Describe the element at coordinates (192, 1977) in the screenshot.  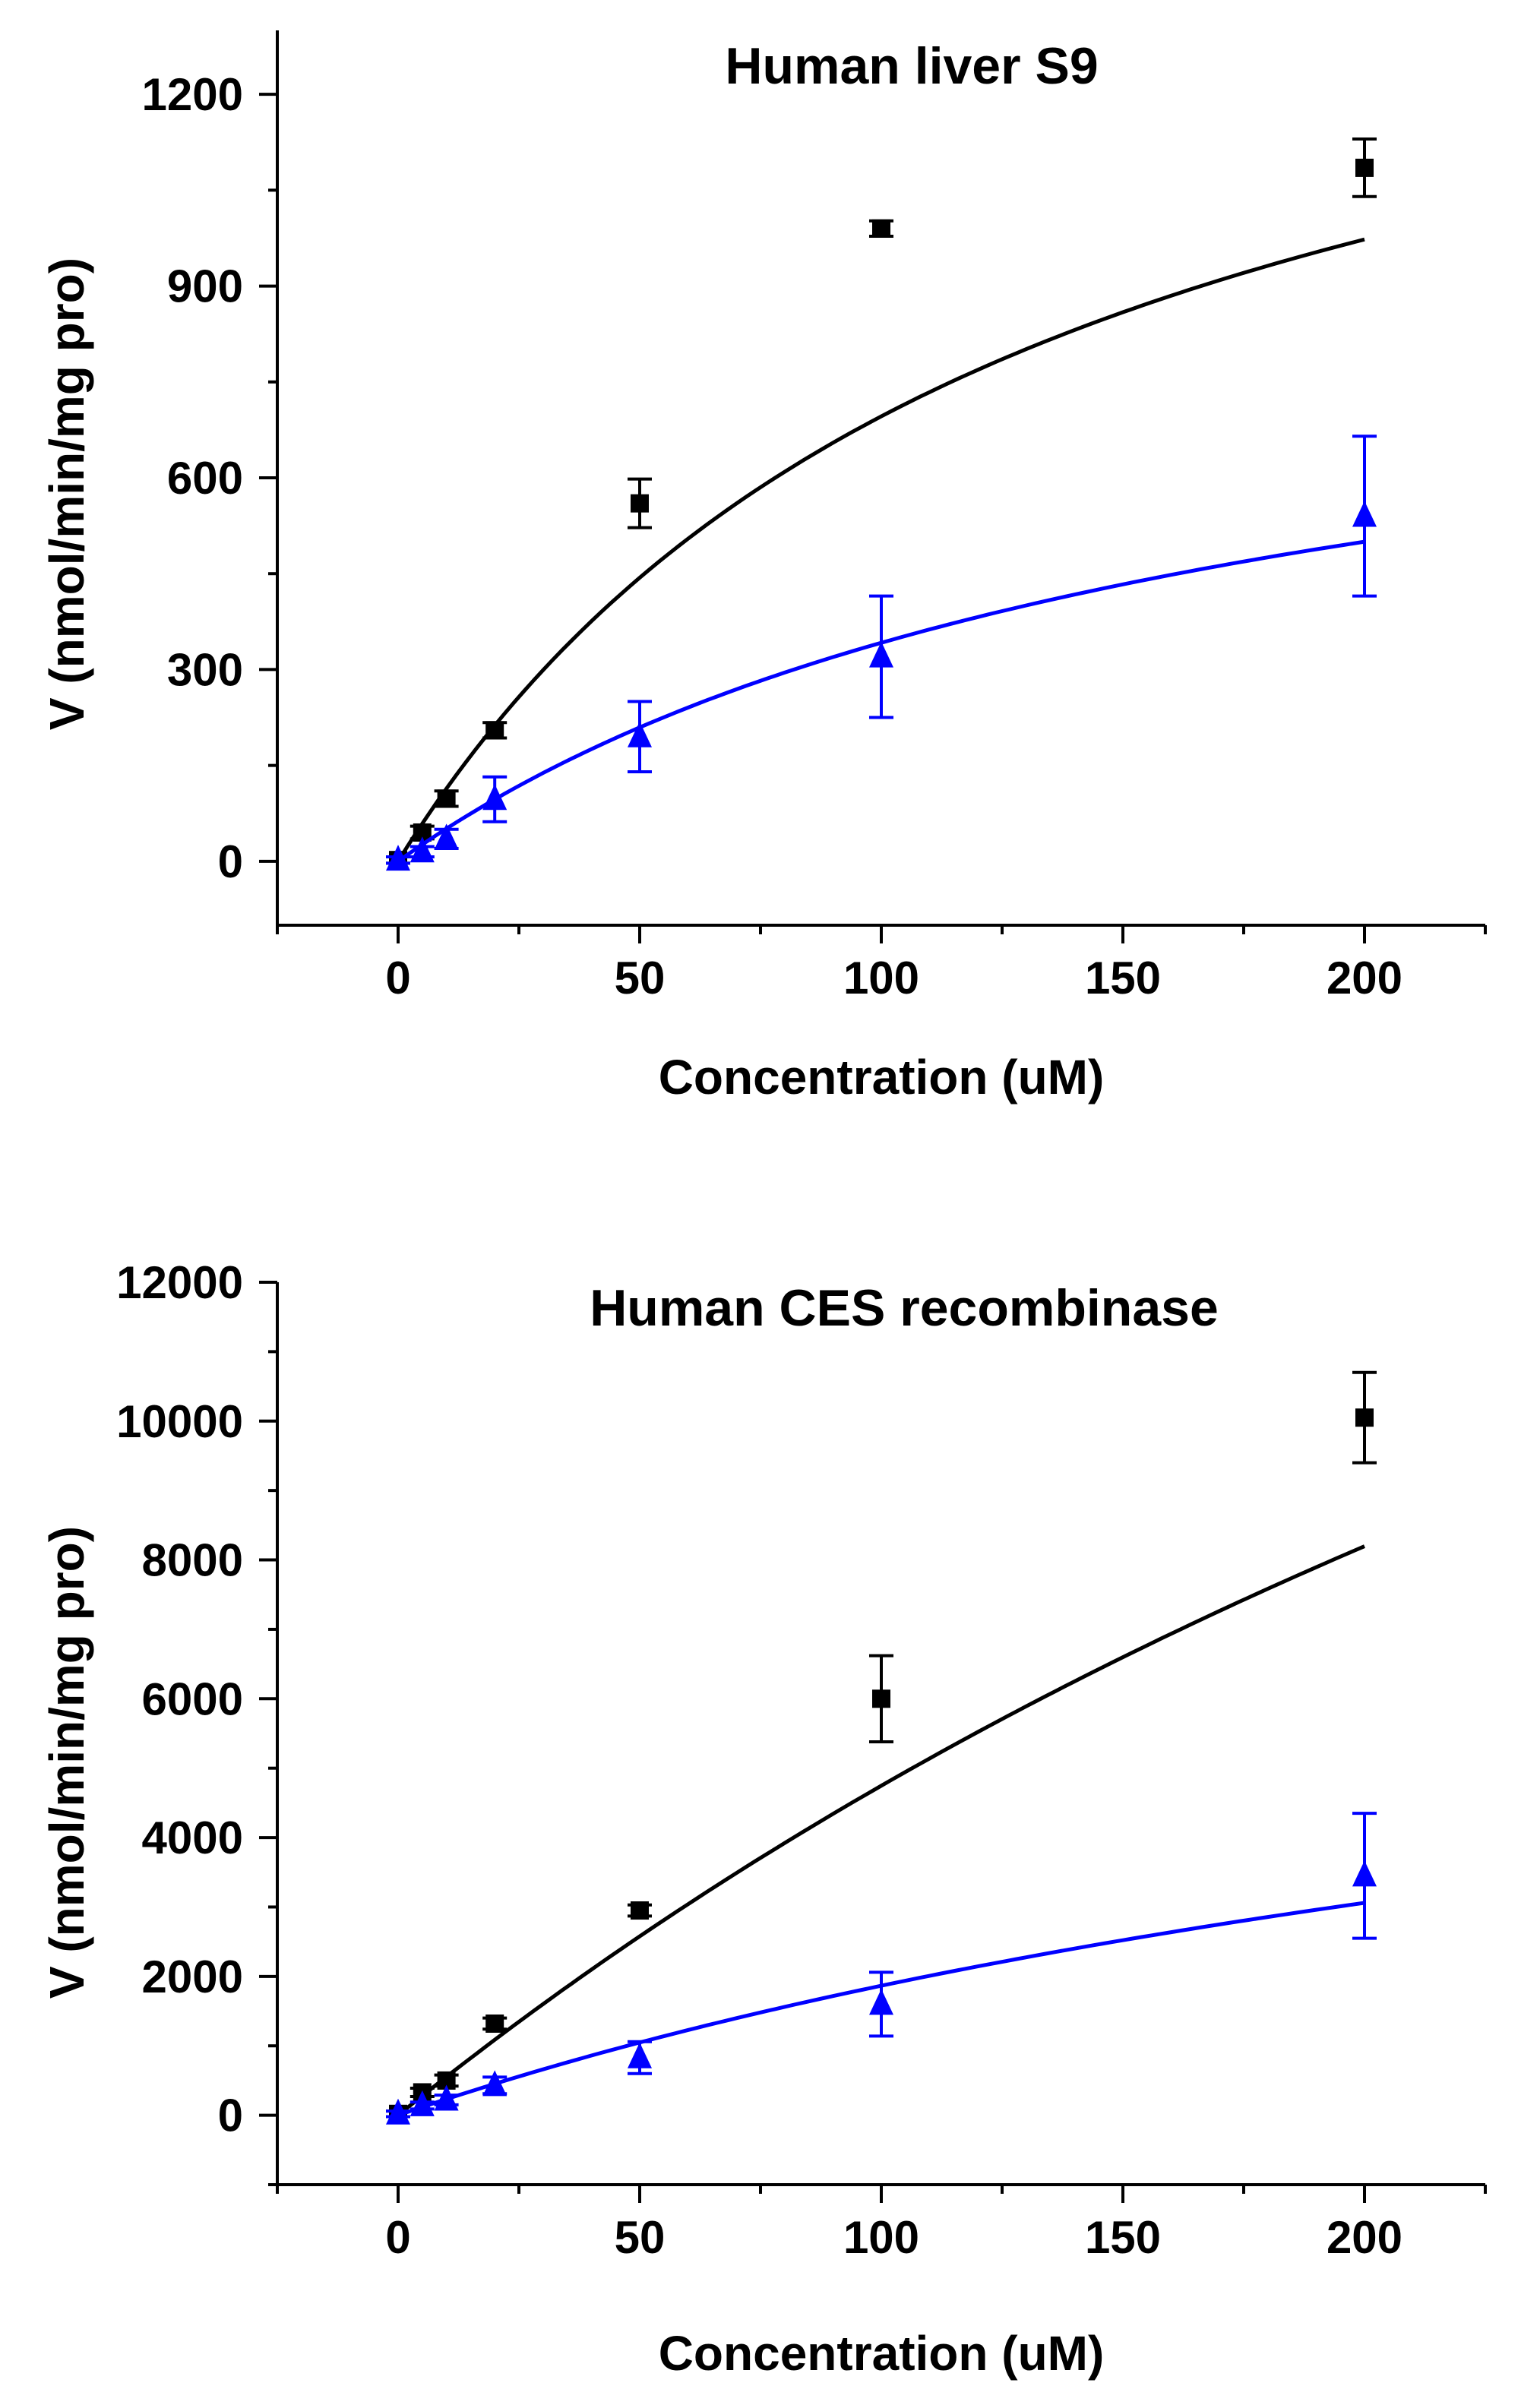
I see `y-tick-label: 2000` at that location.